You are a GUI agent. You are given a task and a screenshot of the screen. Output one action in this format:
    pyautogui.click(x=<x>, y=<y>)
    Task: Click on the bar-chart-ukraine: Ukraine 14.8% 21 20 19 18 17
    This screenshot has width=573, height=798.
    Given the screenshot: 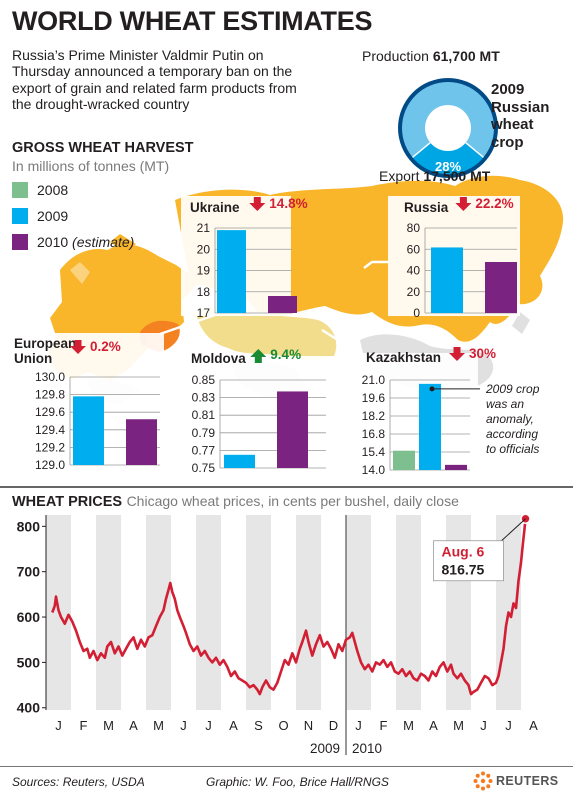 What is the action you would take?
    pyautogui.click(x=233, y=266)
    